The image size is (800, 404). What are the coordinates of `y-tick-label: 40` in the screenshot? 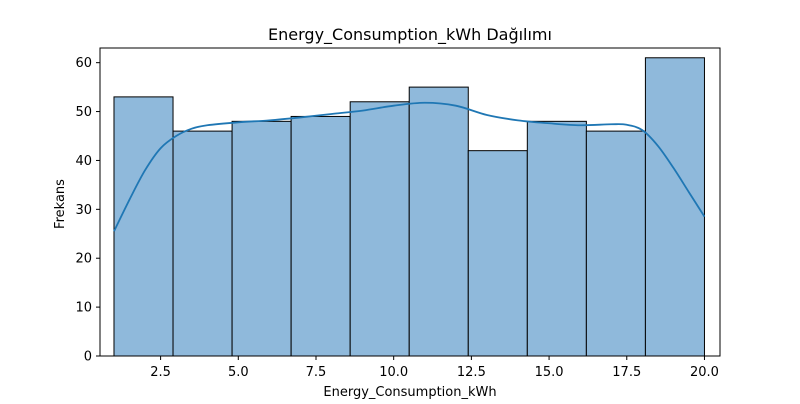 It's located at (83, 161).